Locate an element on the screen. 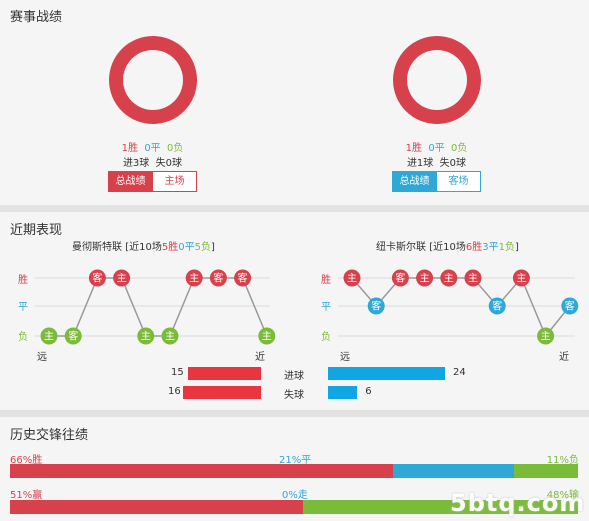 This screenshot has width=589, height=521. away-win-count: 1胜 is located at coordinates (413, 148).